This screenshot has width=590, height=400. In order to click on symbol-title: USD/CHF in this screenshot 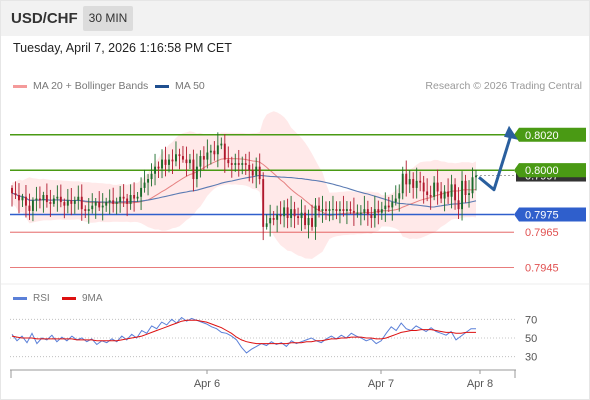, I will do `click(44, 18)`.